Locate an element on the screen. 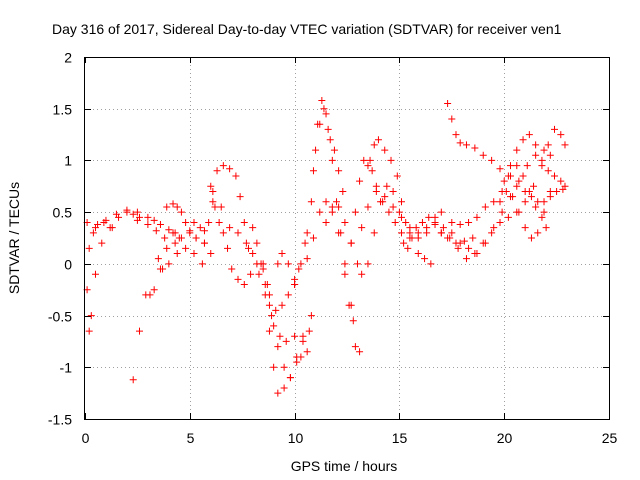 The image size is (640, 480). series-sat-c is located at coordinates (99, 256).